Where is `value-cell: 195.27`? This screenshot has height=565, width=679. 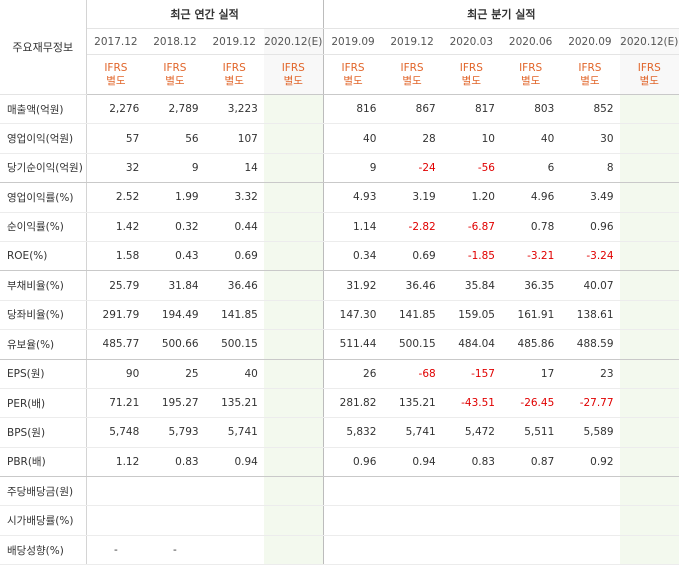 value-cell: 195.27 is located at coordinates (175, 403).